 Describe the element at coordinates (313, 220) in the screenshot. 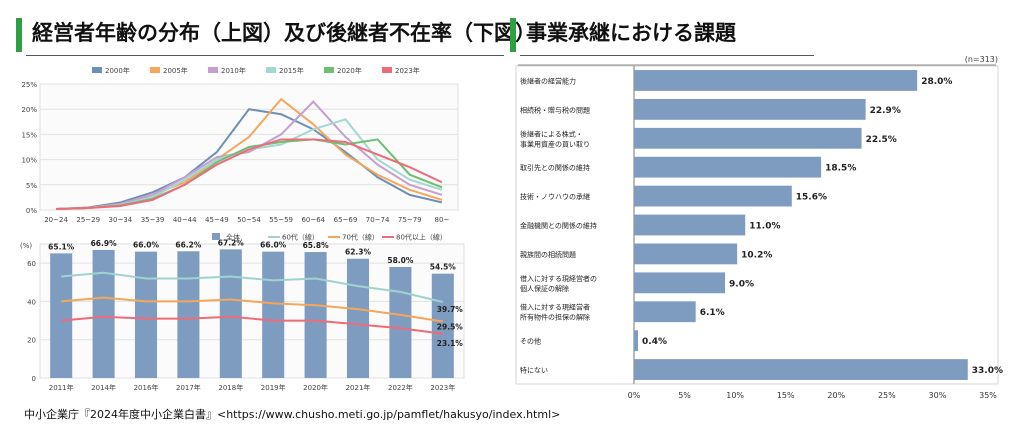

I see `x-tick-label: 60~64` at that location.